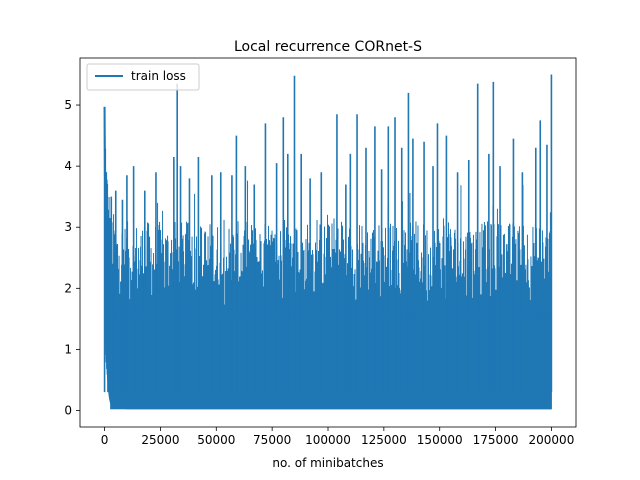 The width and height of the screenshot is (640, 480). What do you see at coordinates (327, 463) in the screenshot?
I see `x-axis-label: no. of minibatches` at bounding box center [327, 463].